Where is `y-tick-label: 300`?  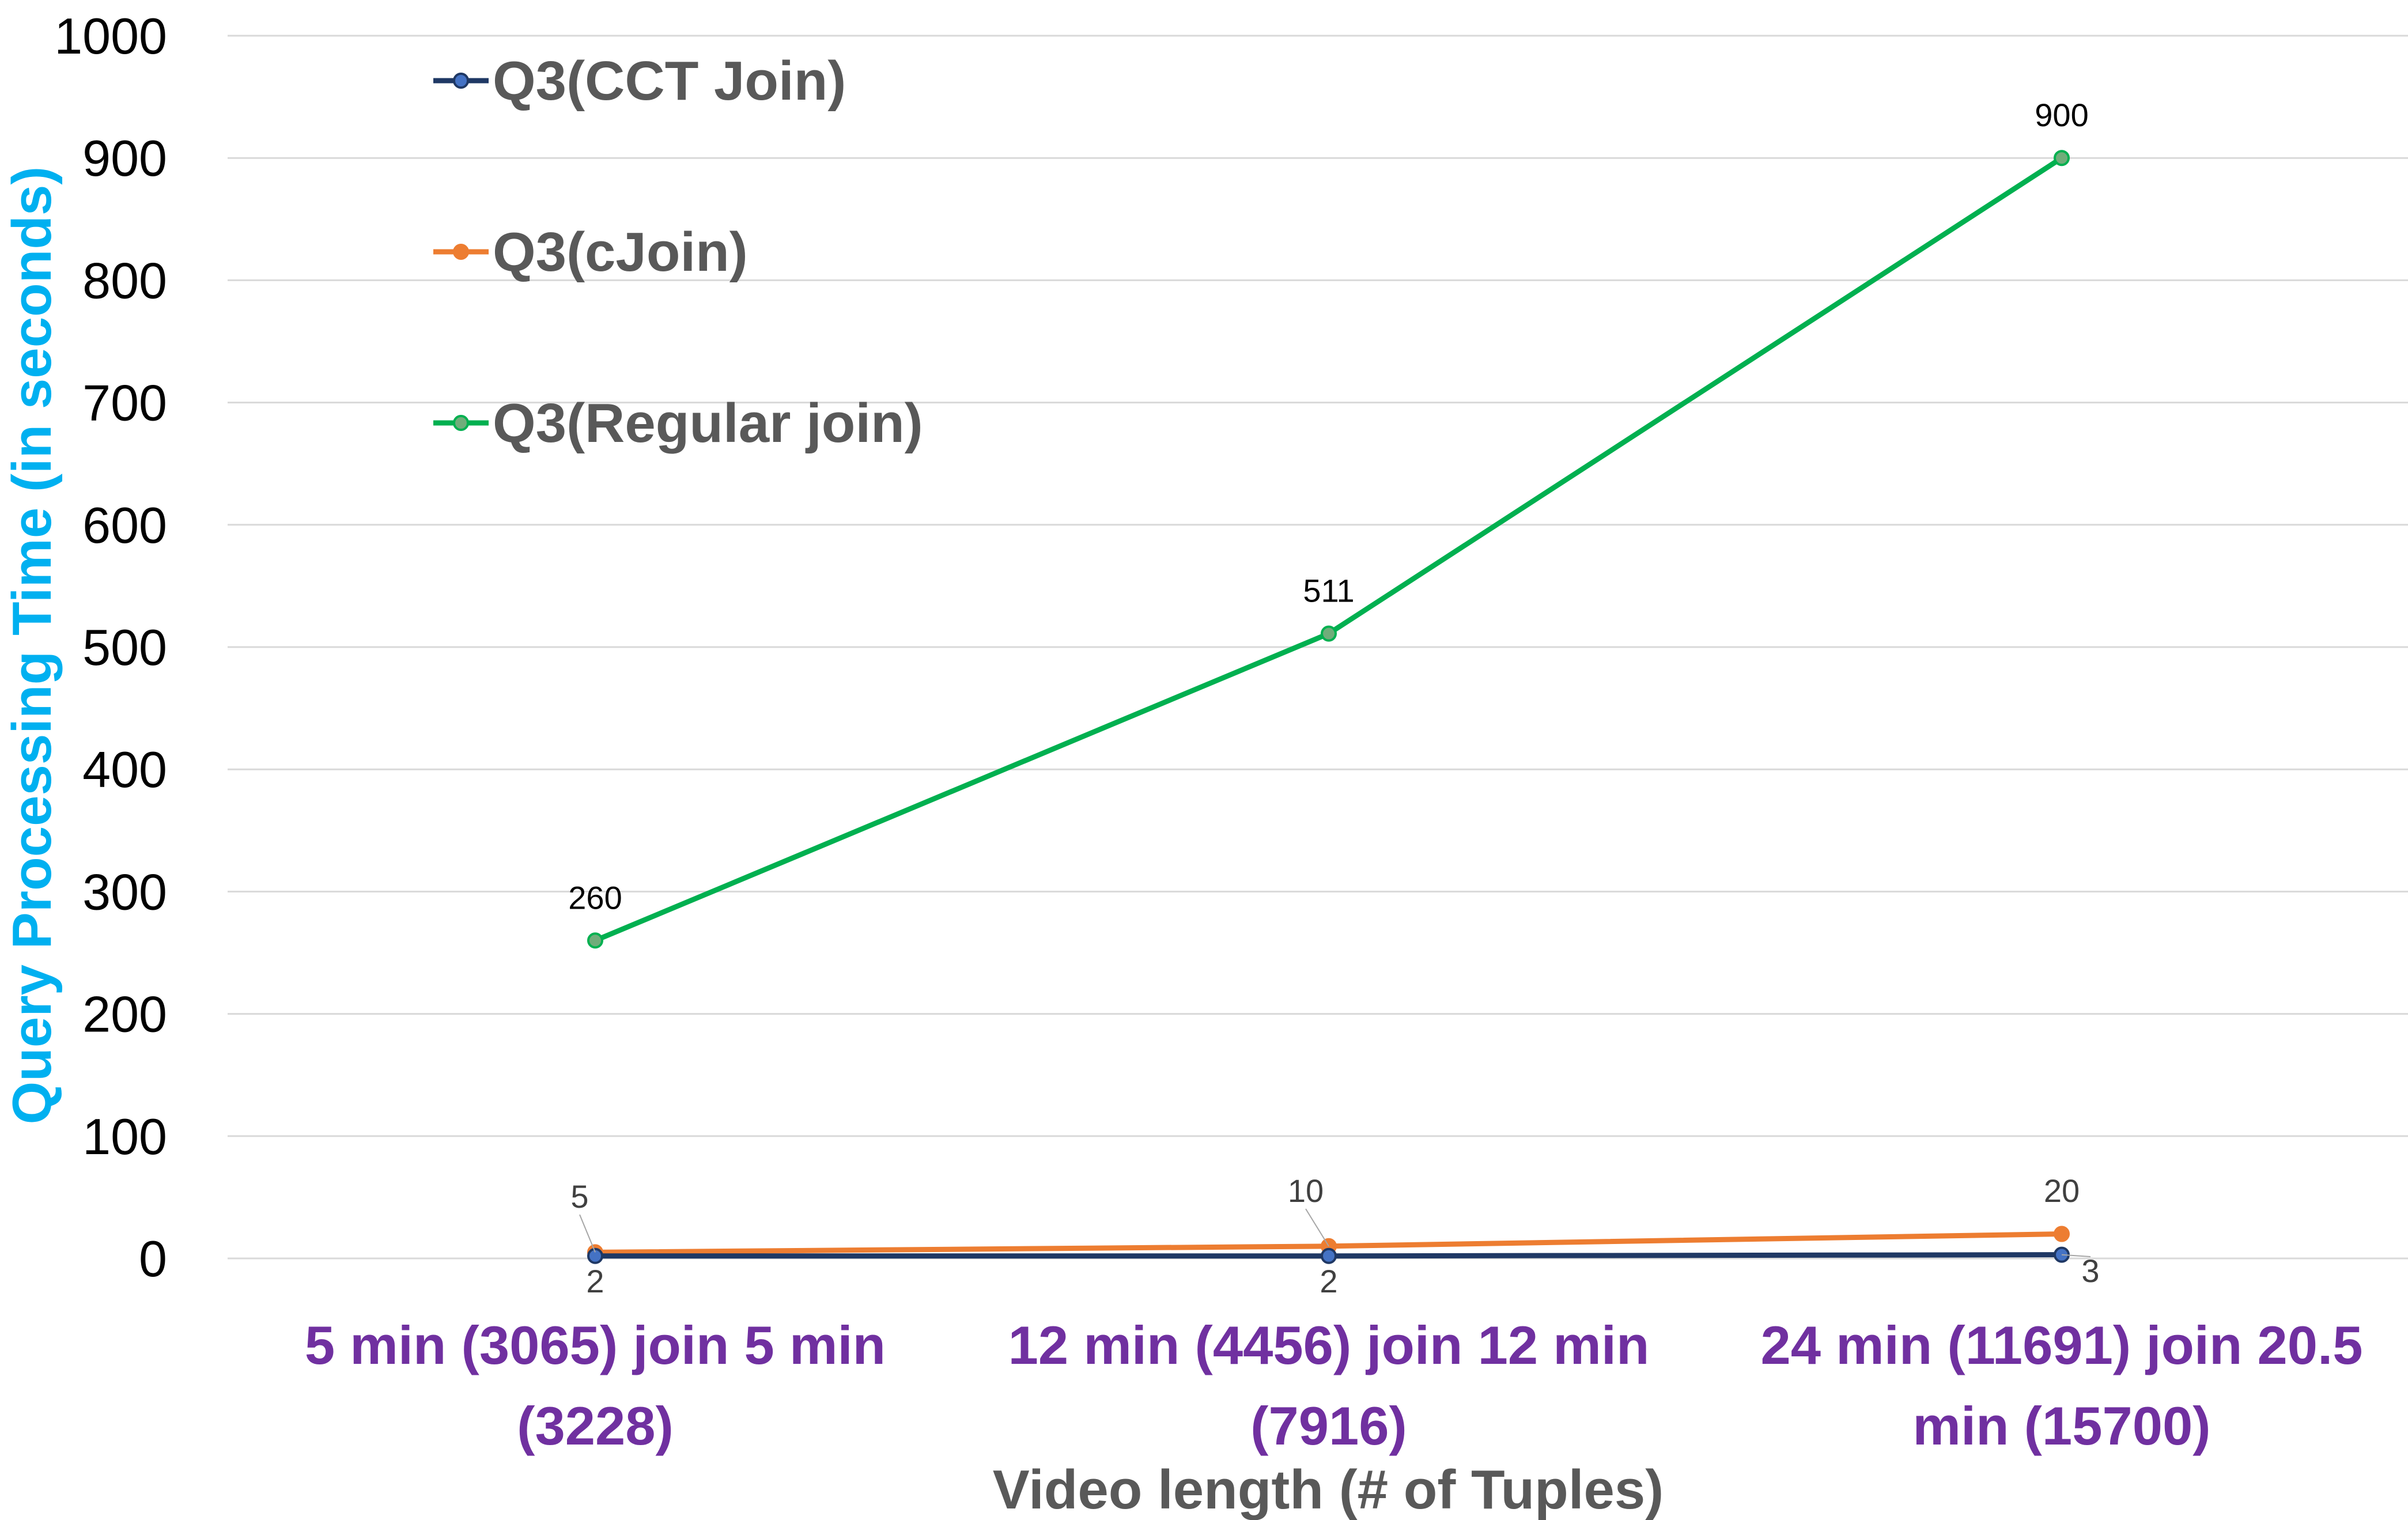 y-tick-label: 300 is located at coordinates (124, 891).